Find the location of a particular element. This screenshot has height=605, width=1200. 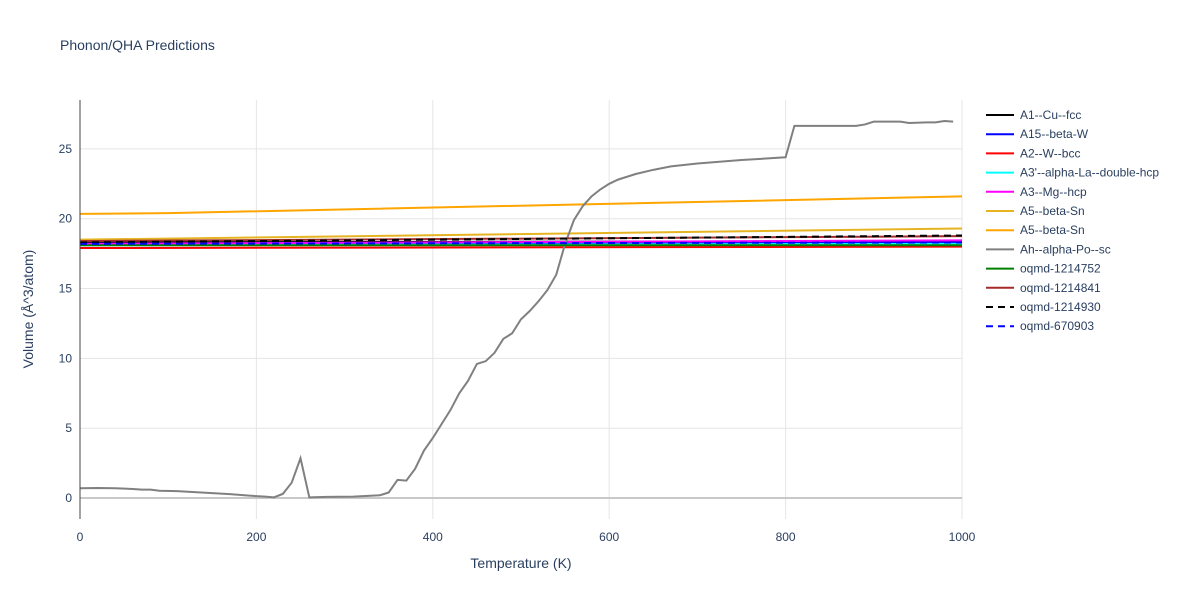

x-tick-label: 200 is located at coordinates (256, 537).